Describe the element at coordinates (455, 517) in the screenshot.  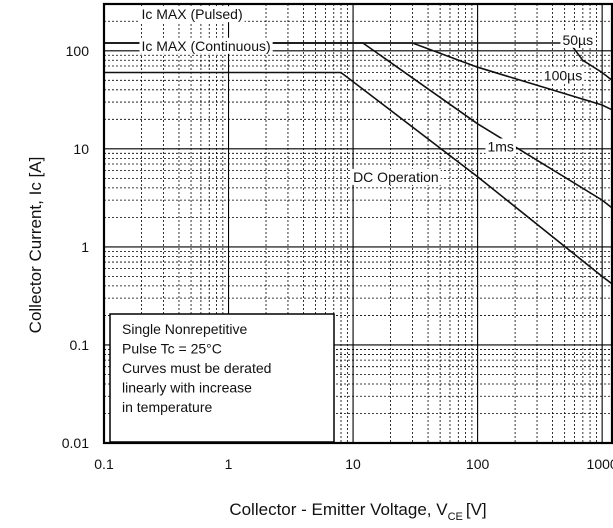
I see `x-axis-label-subscript: CE` at that location.